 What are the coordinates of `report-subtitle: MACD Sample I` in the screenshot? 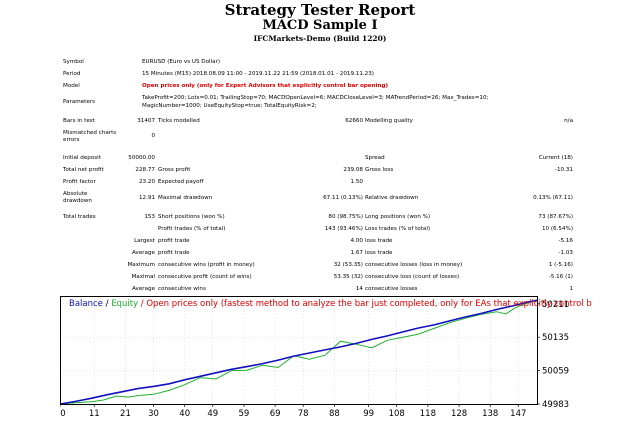 It's located at (320, 25).